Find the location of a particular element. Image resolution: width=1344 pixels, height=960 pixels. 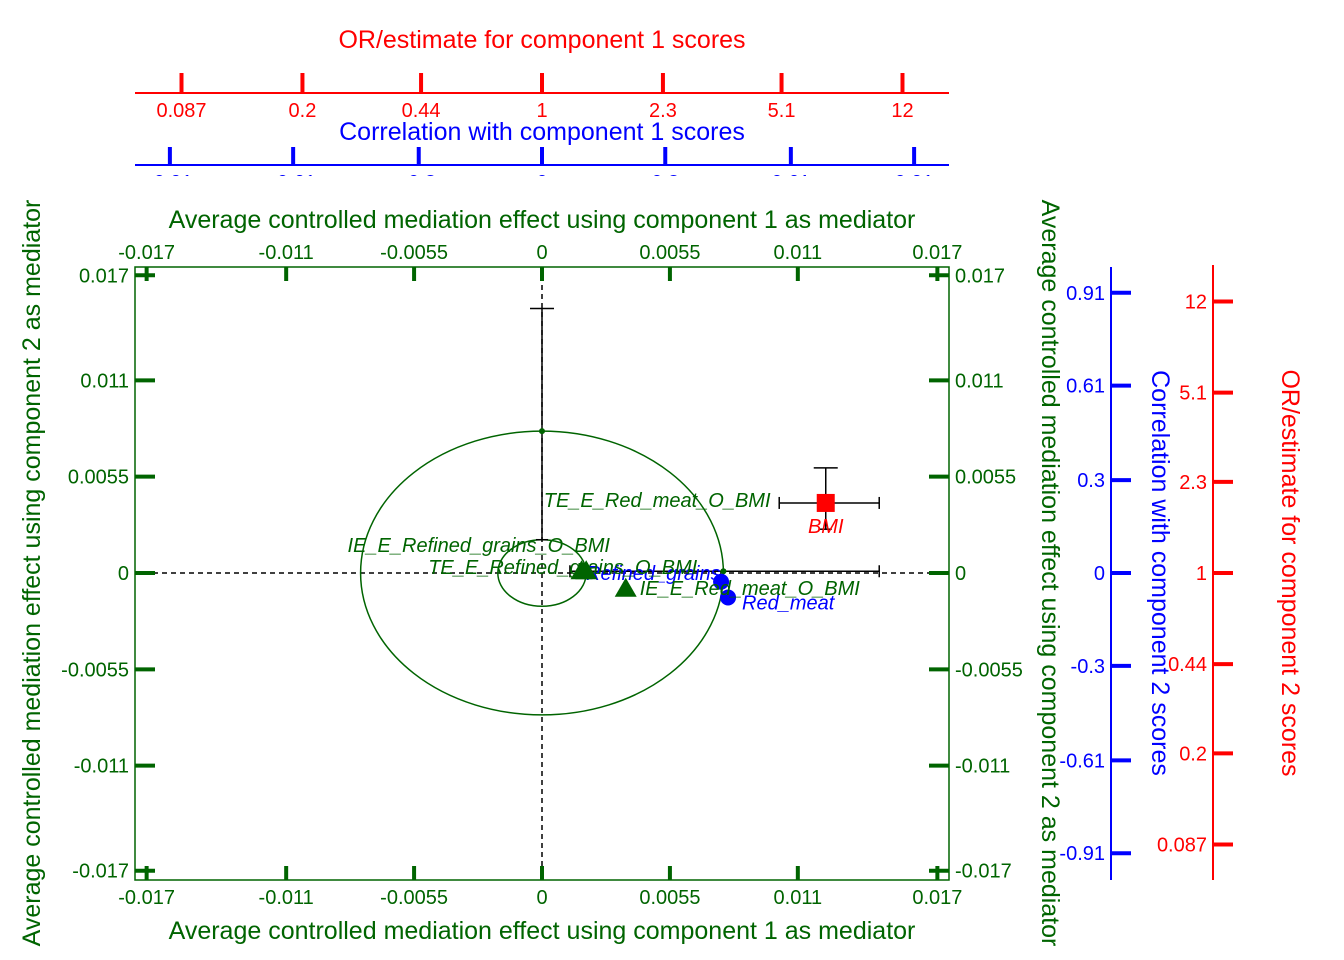

right-red-tick-label: 0.087 is located at coordinates (1182, 845).